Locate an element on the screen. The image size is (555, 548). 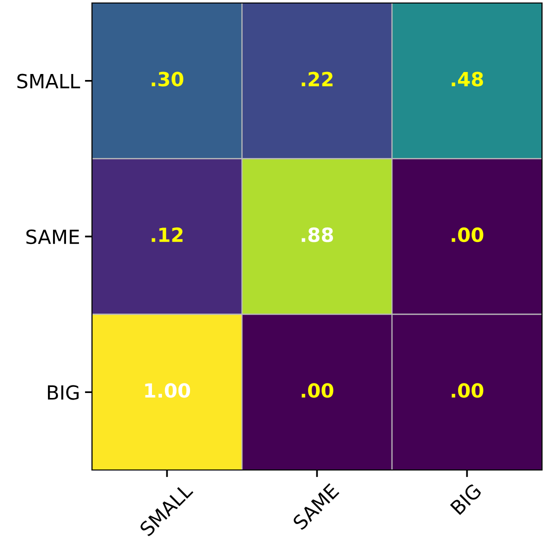
data-label: .12 is located at coordinates (167, 234).